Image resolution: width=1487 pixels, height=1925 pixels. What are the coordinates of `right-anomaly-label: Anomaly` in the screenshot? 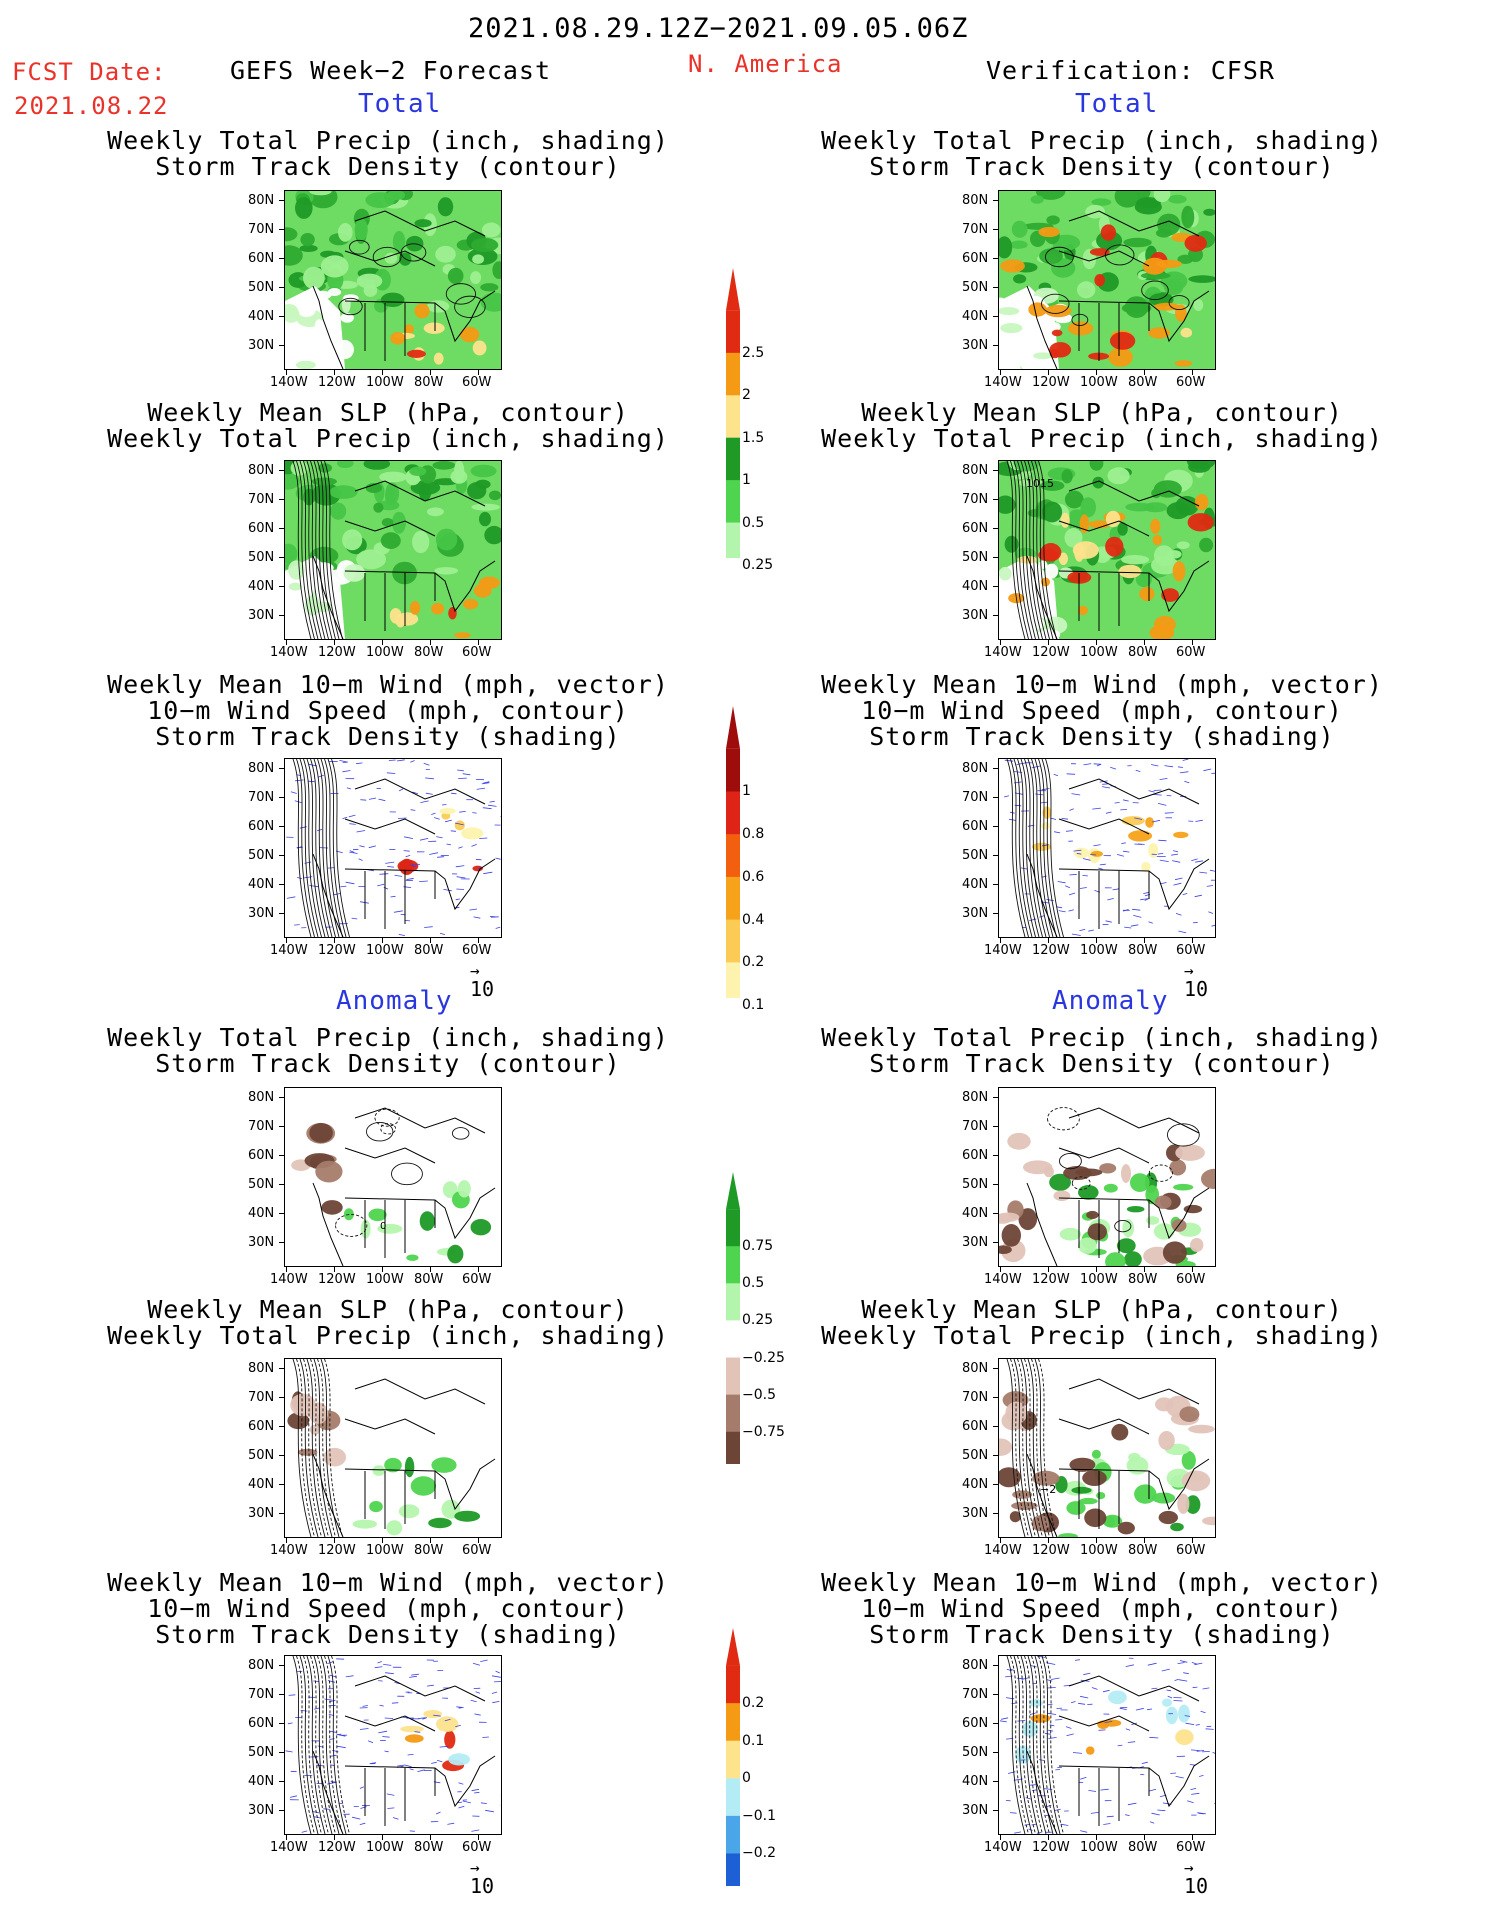 It's located at (1110, 1001).